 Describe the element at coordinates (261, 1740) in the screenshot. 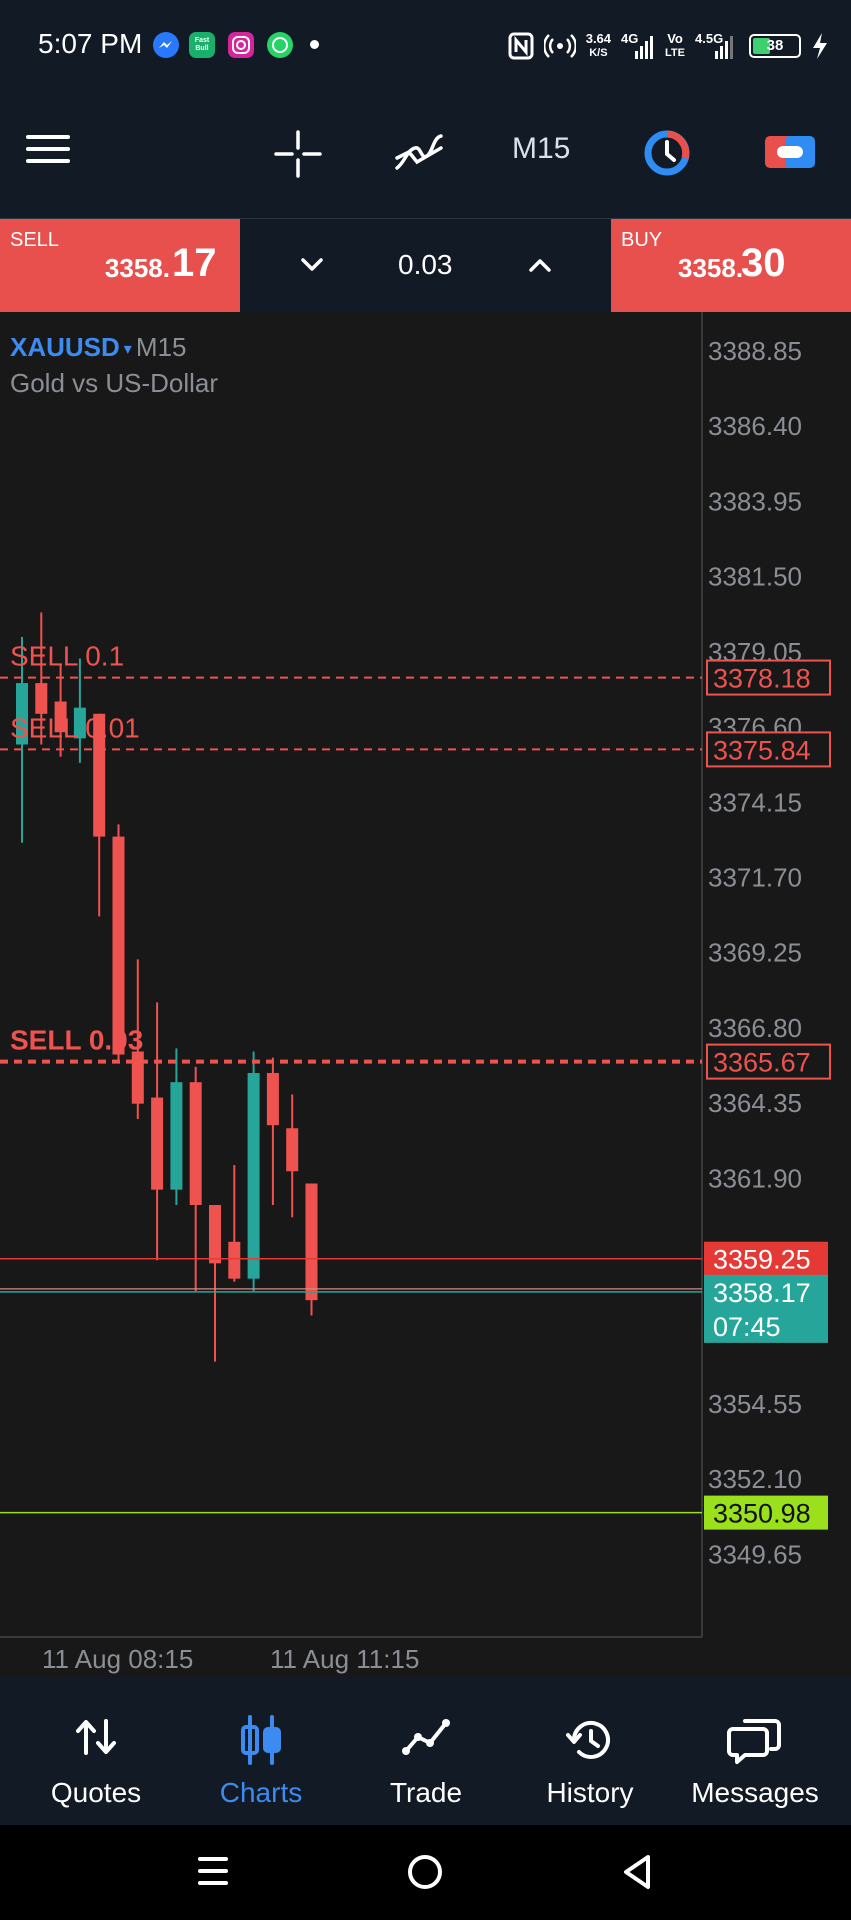

I see `charts-icon` at that location.